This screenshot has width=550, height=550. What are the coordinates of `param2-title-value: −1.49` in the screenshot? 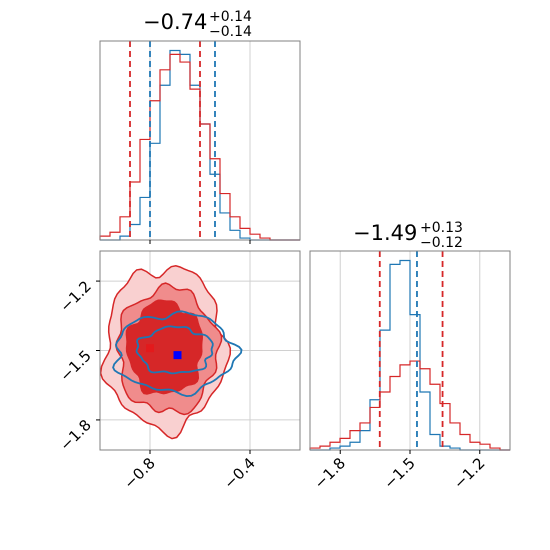 It's located at (385, 233).